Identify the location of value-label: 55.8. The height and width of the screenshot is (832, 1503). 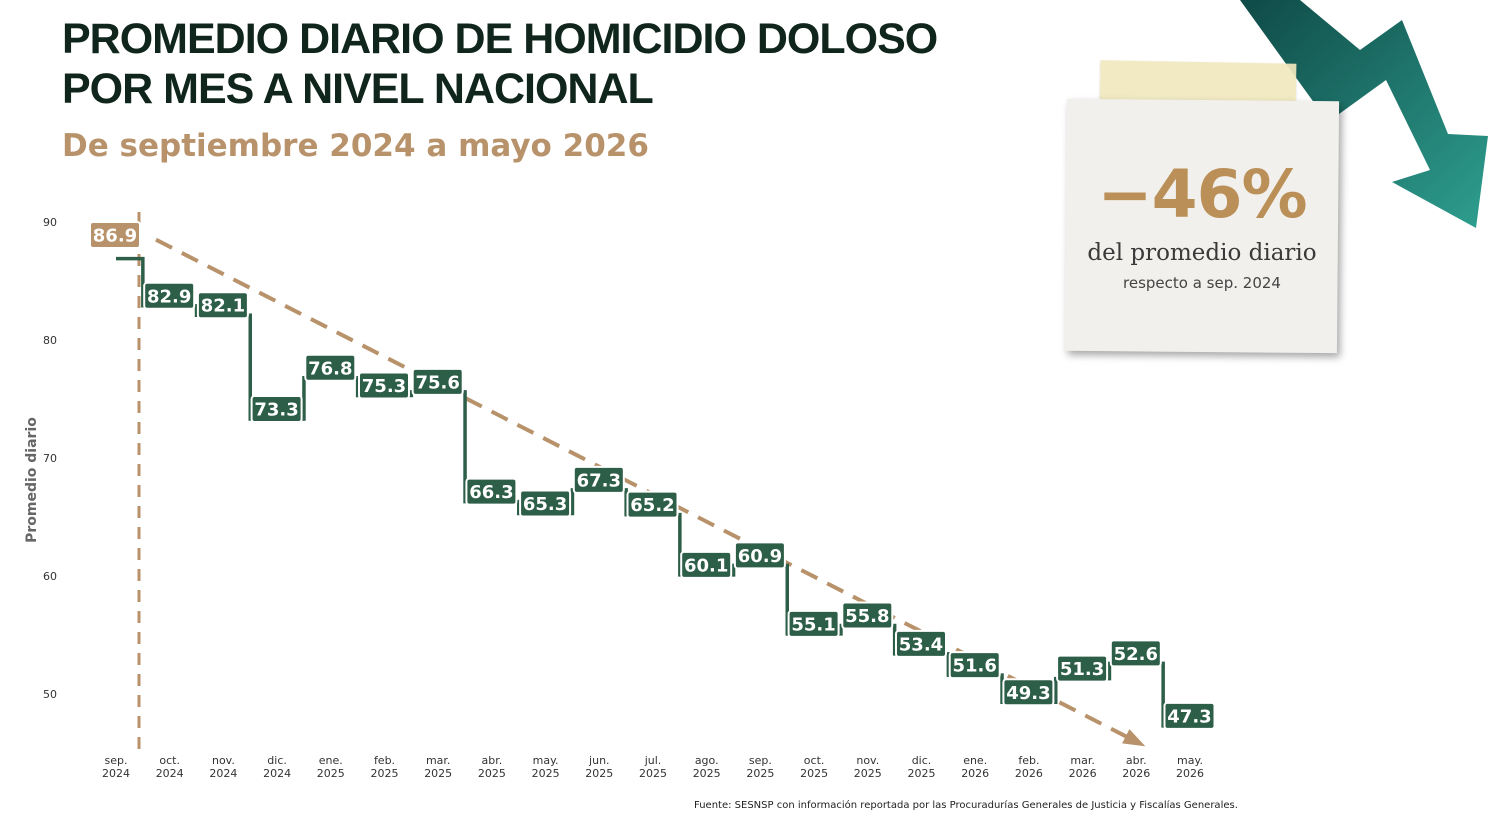
(867, 615).